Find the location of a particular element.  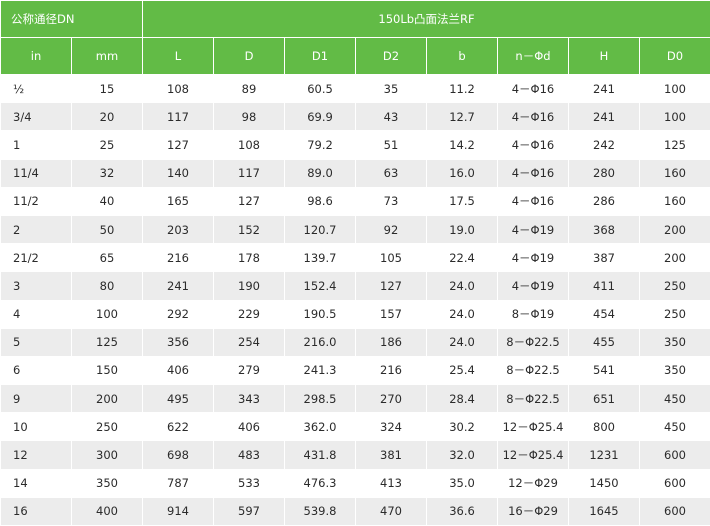

table-cell: 15 is located at coordinates (107, 89).